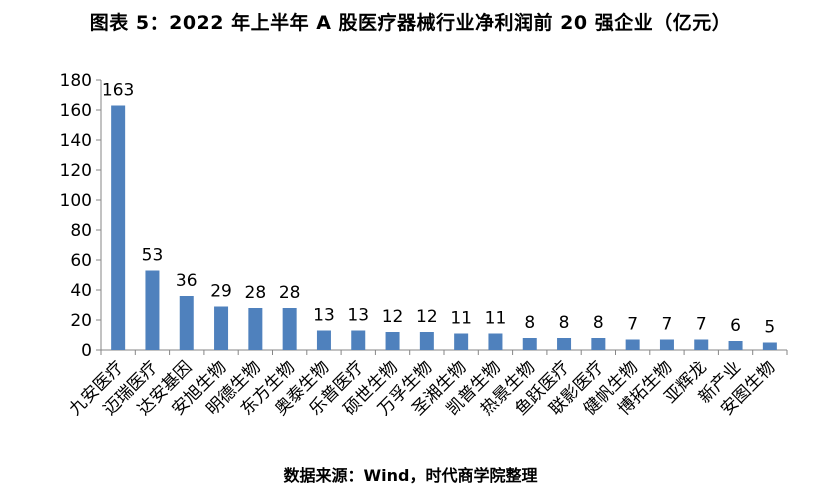 Image resolution: width=821 pixels, height=499 pixels. What do you see at coordinates (76, 171) in the screenshot?
I see `y-tick-label: 120` at bounding box center [76, 171].